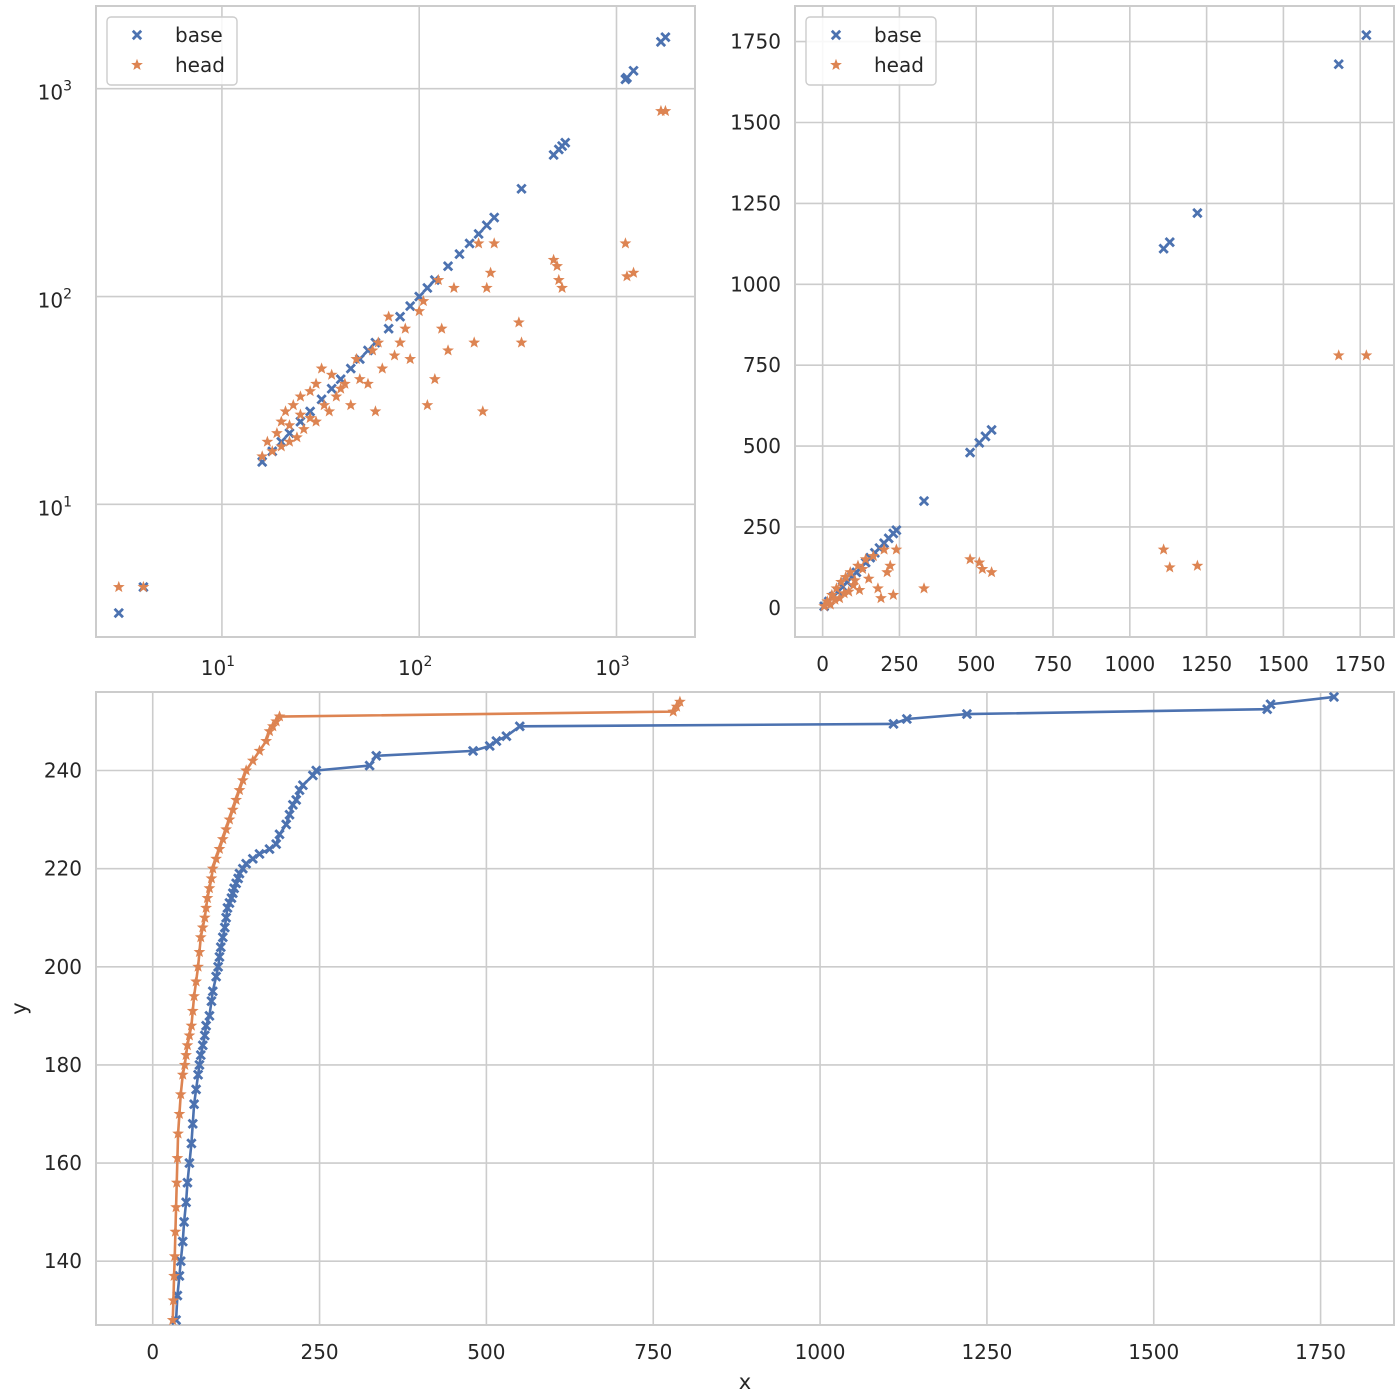 The width and height of the screenshot is (1400, 1400). I want to click on x-tick-label: 250, so click(319, 1352).